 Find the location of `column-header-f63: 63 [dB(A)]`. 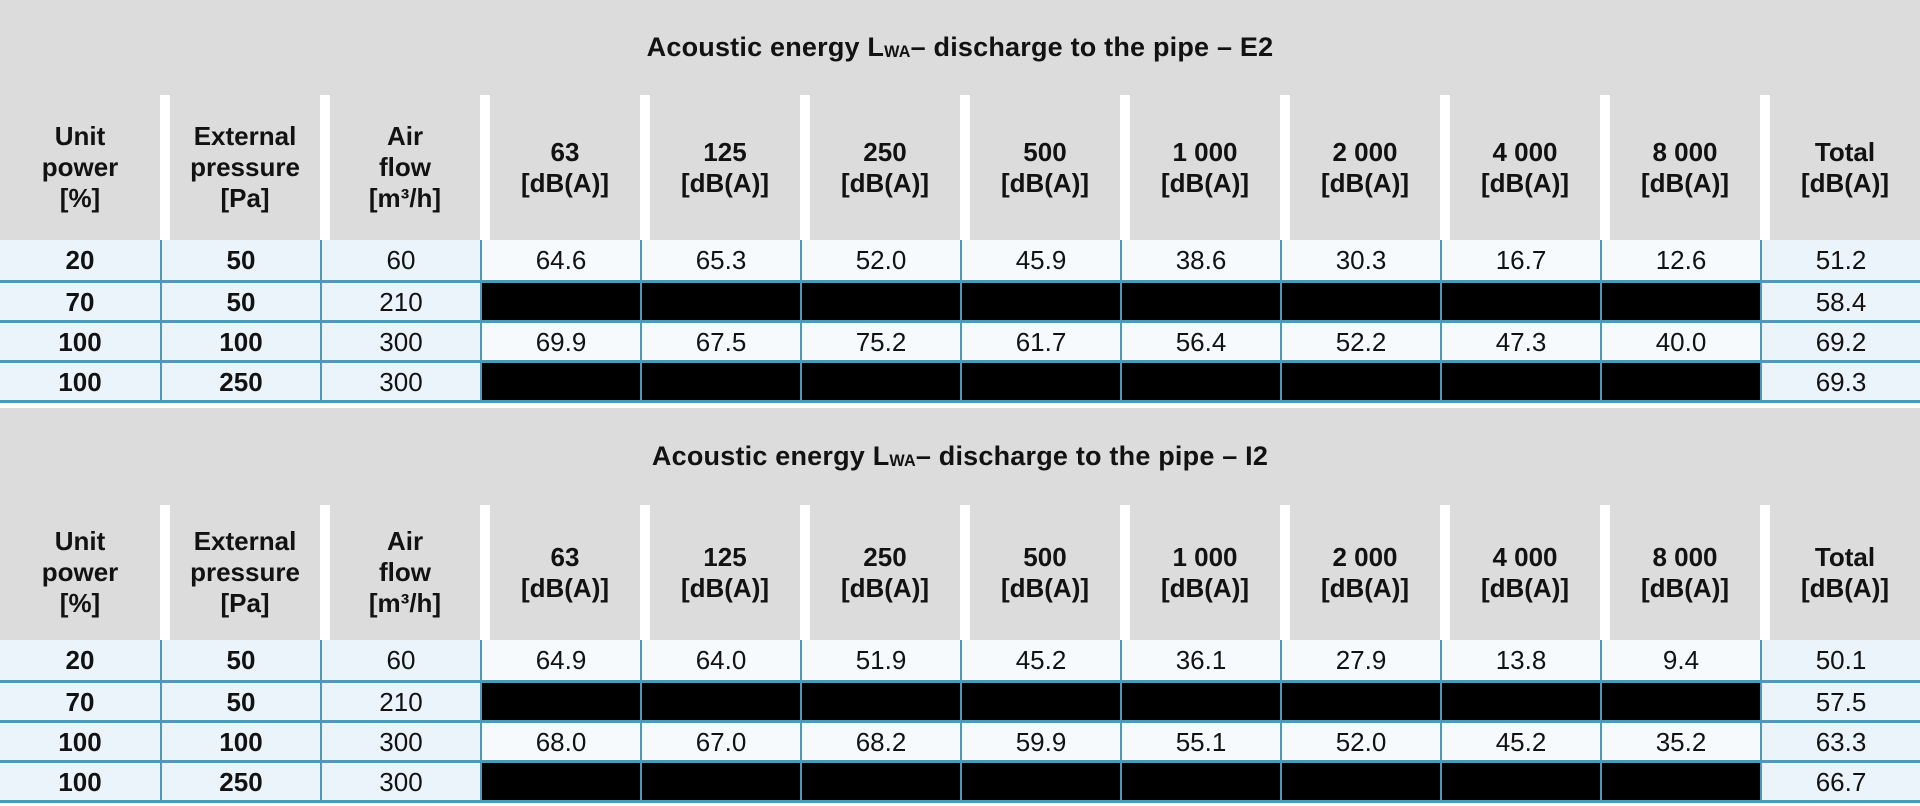

column-header-f63: 63 [dB(A)] is located at coordinates (560, 167).